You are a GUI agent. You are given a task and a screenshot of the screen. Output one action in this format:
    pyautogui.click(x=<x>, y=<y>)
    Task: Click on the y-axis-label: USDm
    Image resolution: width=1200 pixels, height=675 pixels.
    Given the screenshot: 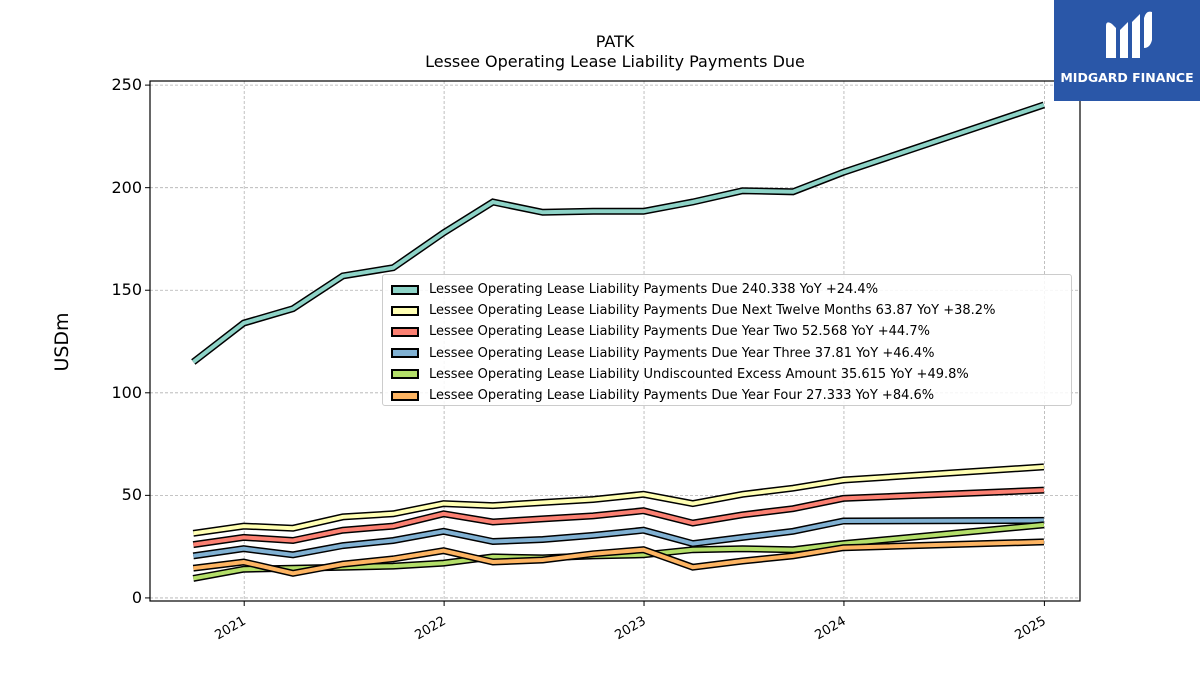 What is the action you would take?
    pyautogui.click(x=62, y=342)
    